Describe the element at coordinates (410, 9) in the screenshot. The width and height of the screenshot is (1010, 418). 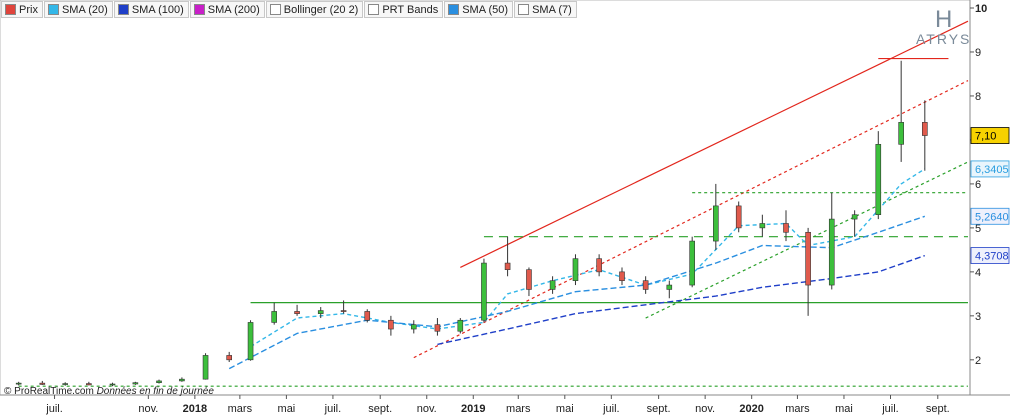
I see `legend-label: PRT Bands` at that location.